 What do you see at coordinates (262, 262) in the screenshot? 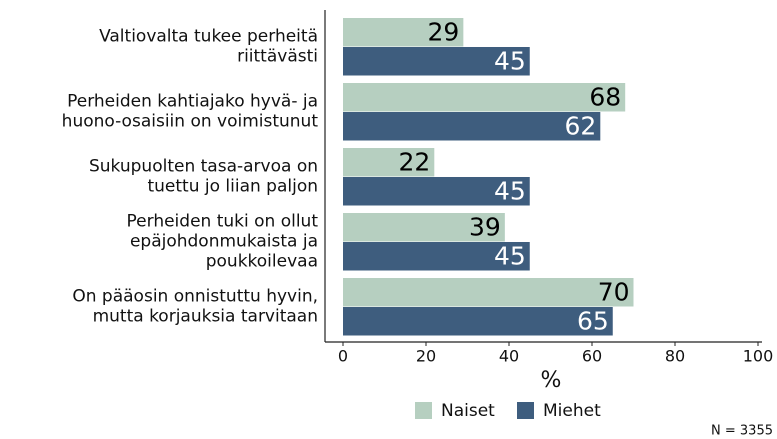
I see `category-label: poukkoilevaa` at bounding box center [262, 262].